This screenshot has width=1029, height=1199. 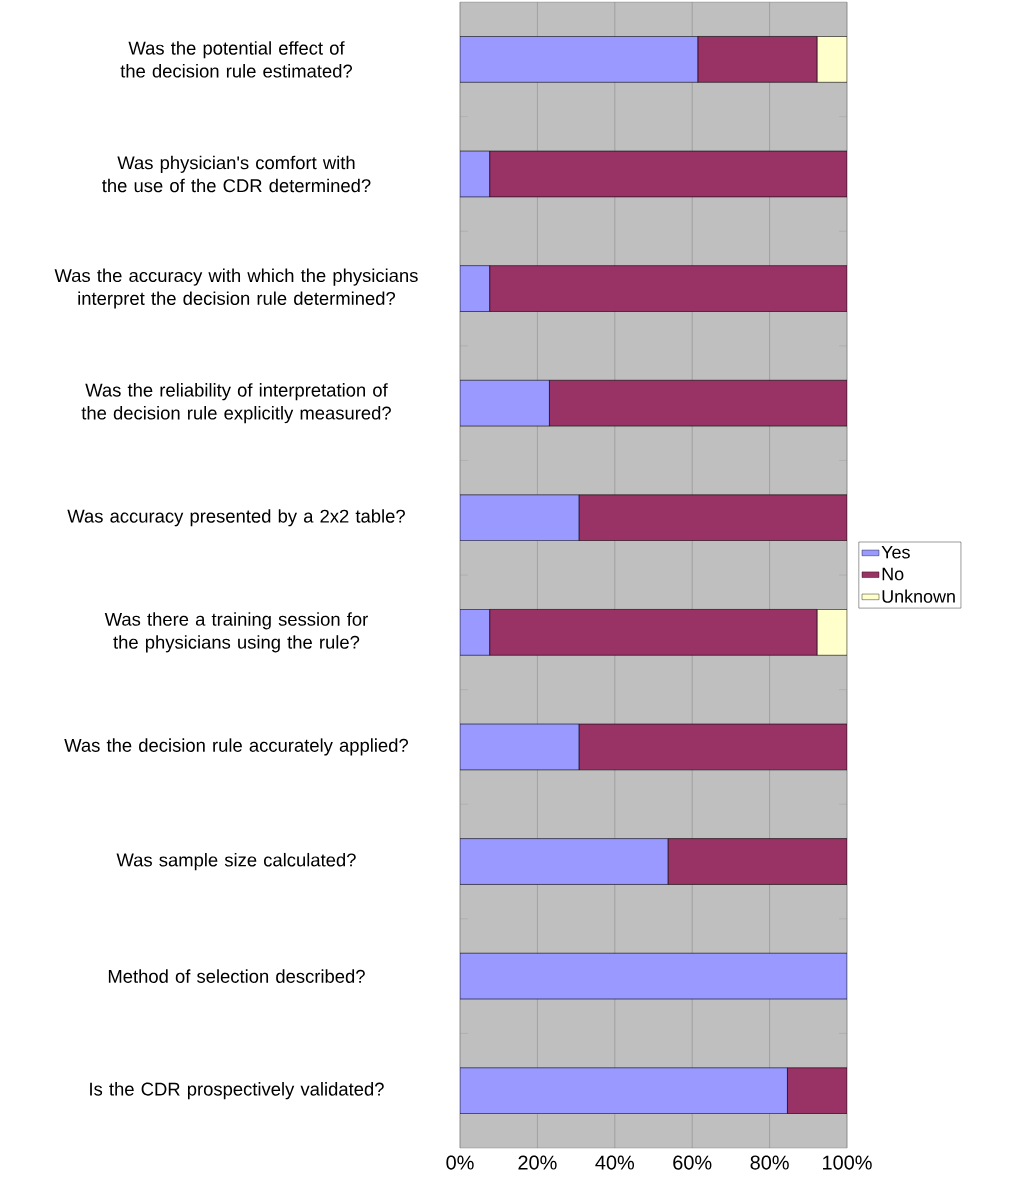 What do you see at coordinates (918, 596) in the screenshot?
I see `legend-label: Unknown` at bounding box center [918, 596].